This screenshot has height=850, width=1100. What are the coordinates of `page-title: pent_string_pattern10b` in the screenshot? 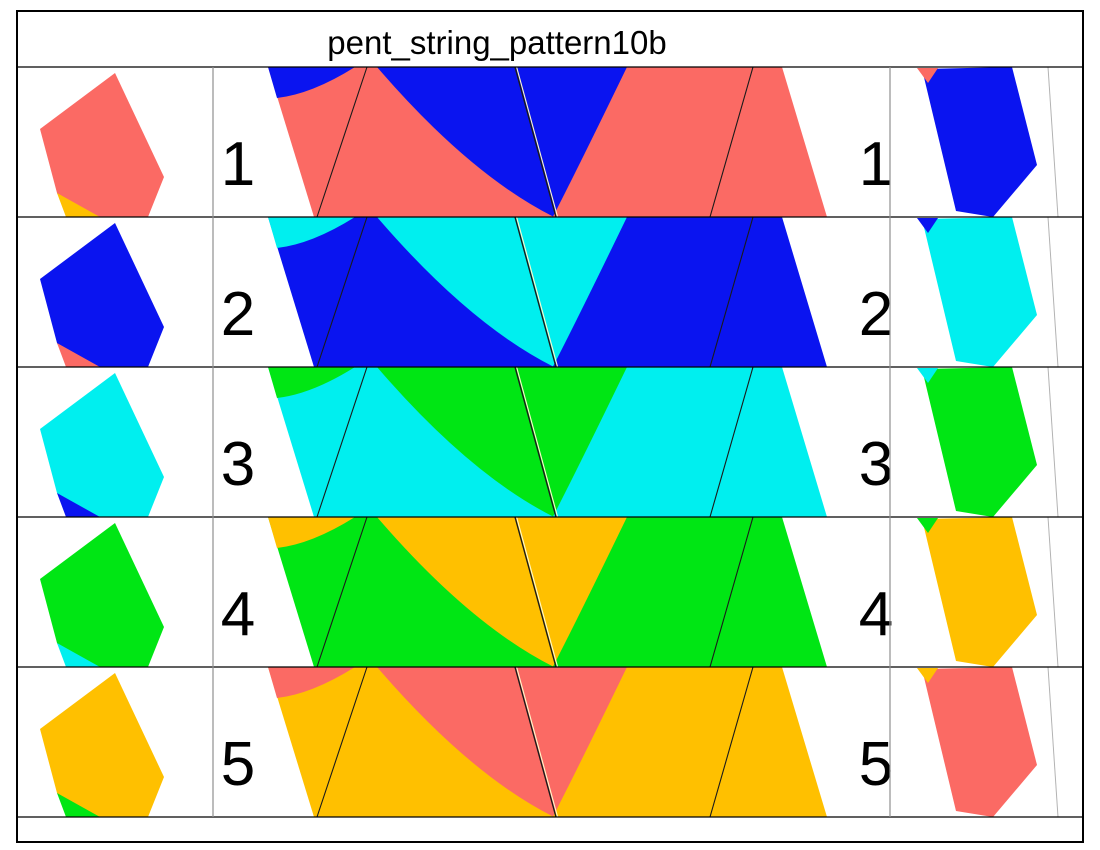 It's located at (496, 42).